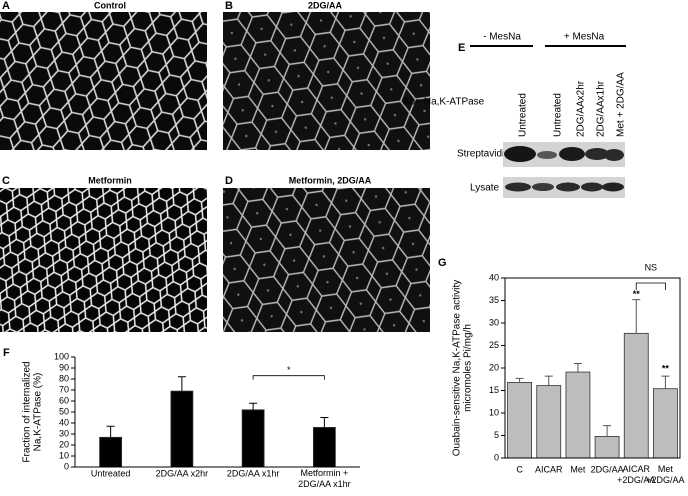 The image size is (688, 496). Describe the element at coordinates (485, 188) in the screenshot. I see `blot-row-label: Lysate` at that location.